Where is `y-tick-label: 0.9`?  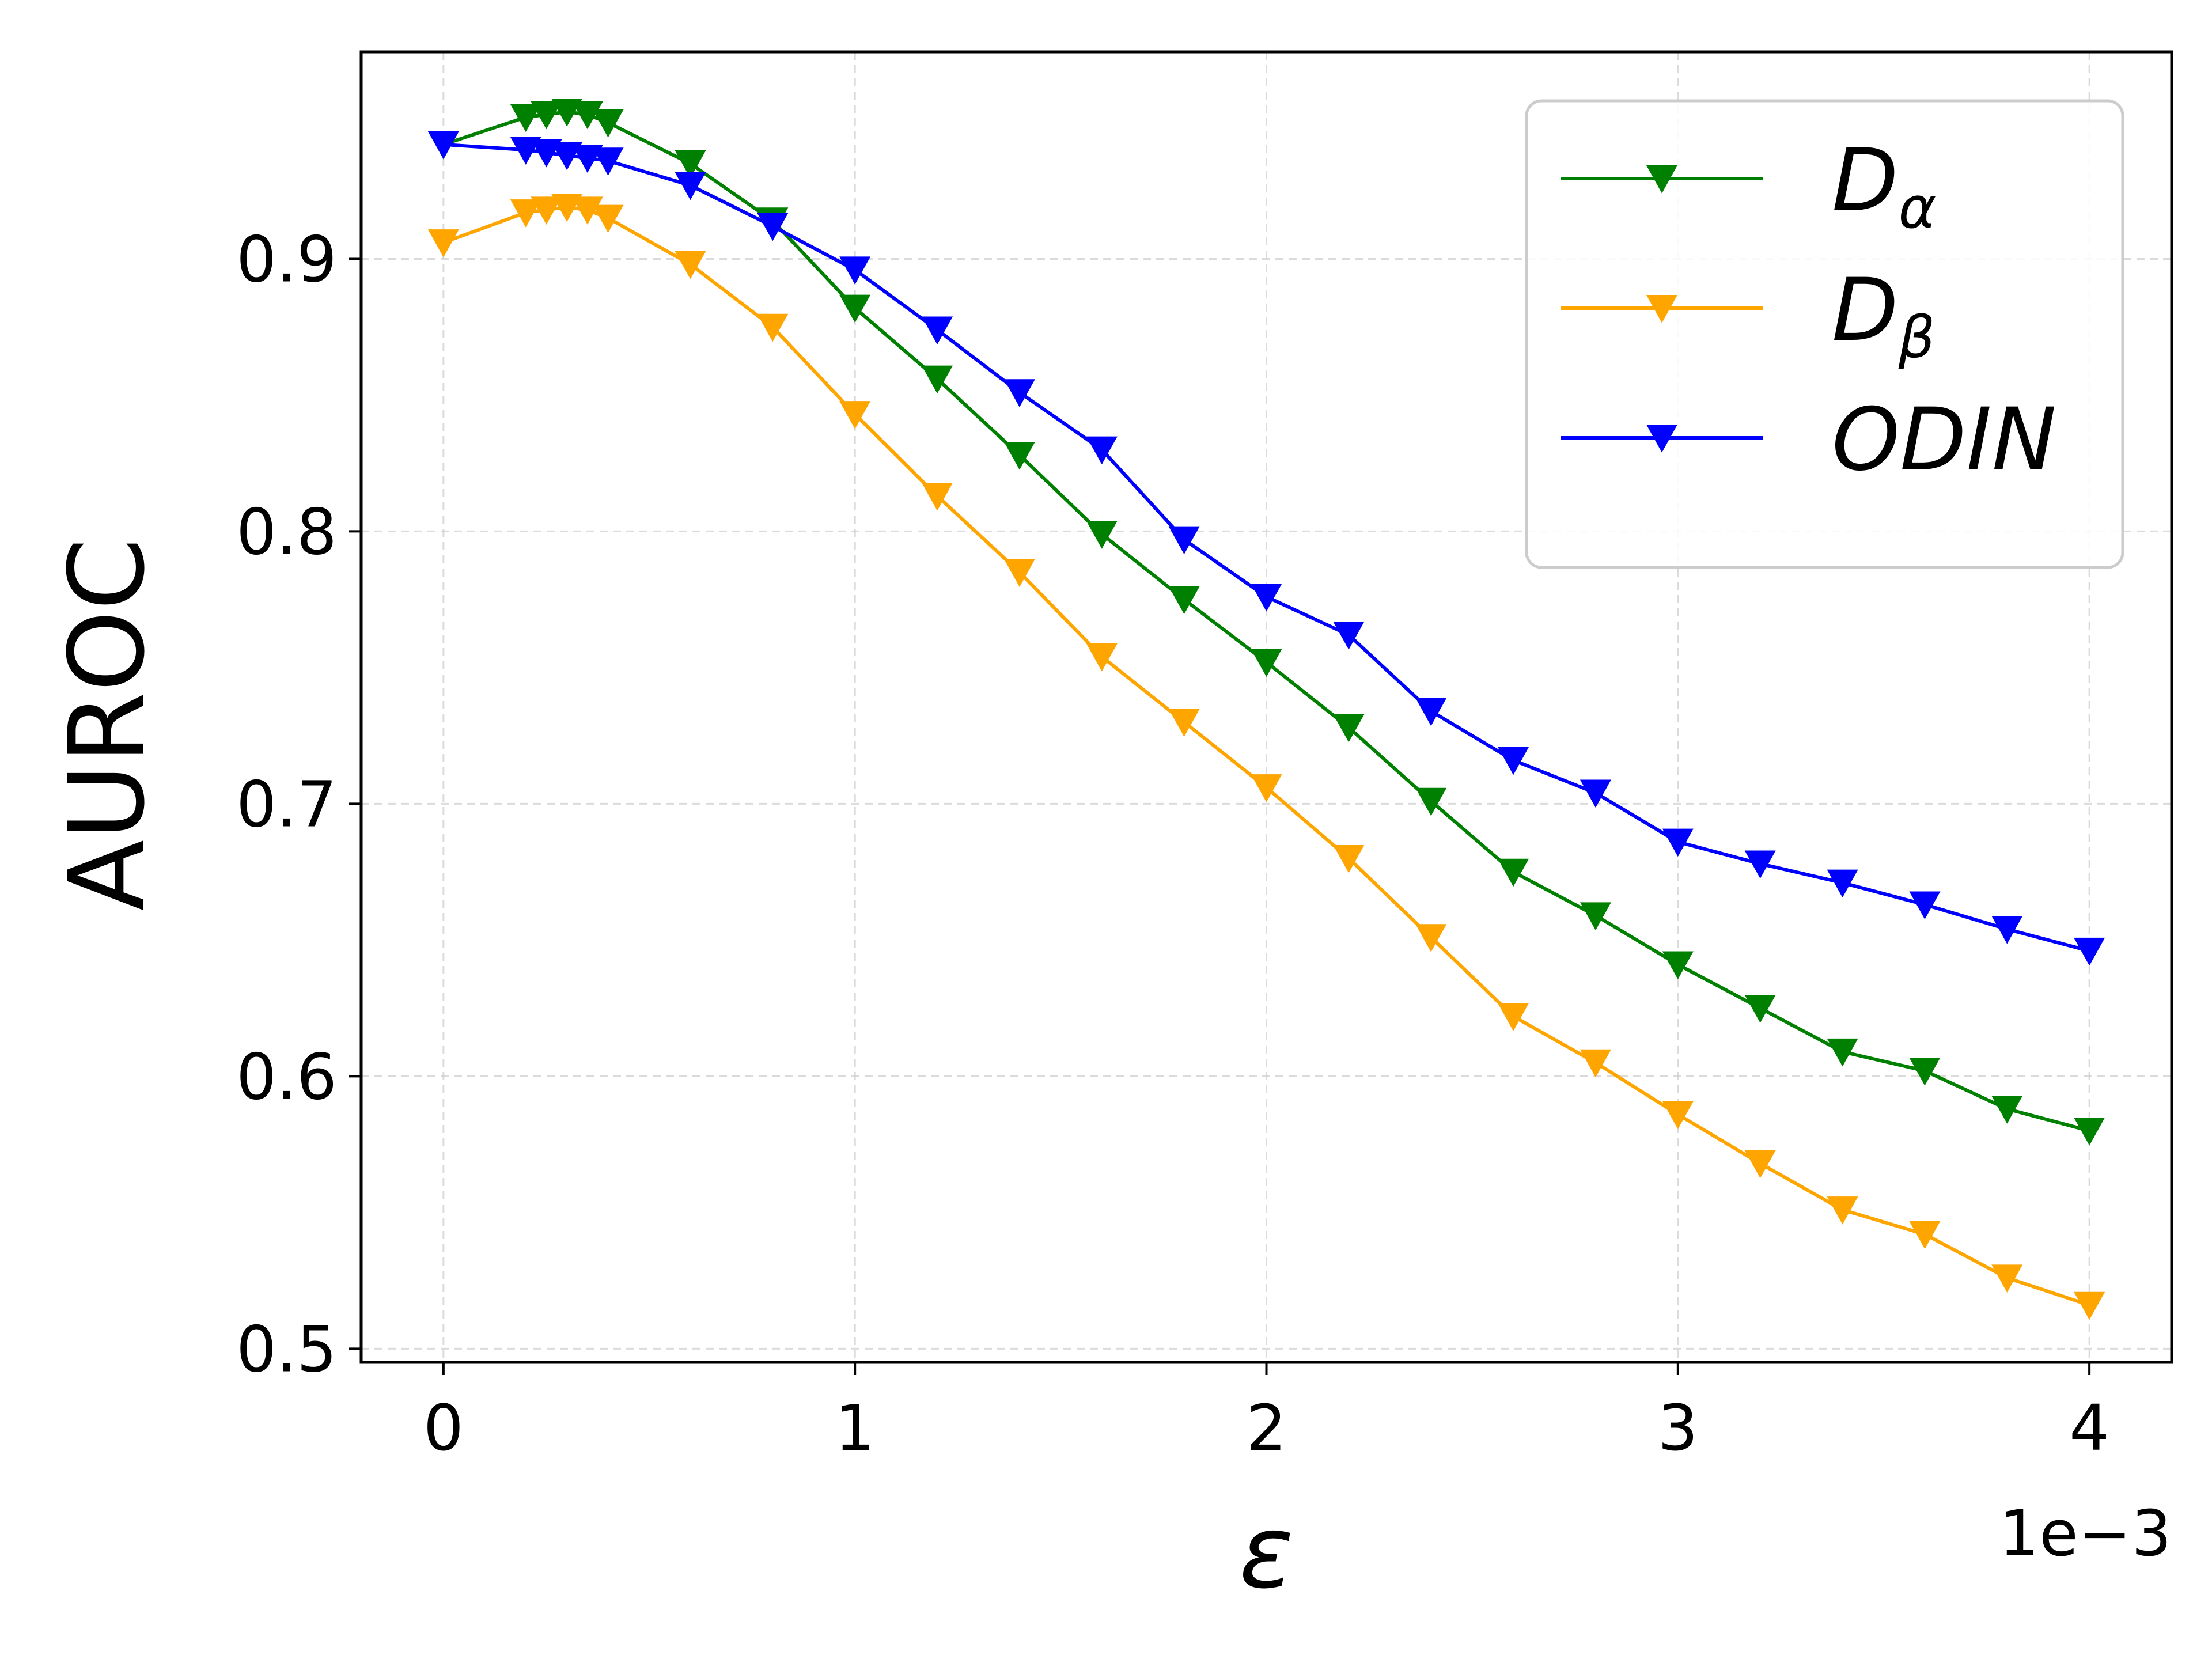 y-tick-label: 0.9 is located at coordinates (286, 259).